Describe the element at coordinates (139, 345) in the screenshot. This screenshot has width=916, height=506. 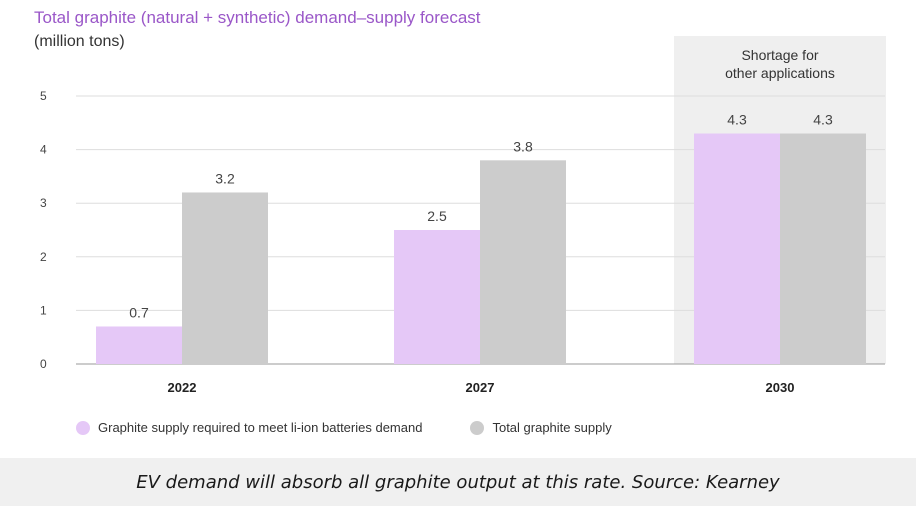
I see `bar-li-ion-demand-2022` at that location.